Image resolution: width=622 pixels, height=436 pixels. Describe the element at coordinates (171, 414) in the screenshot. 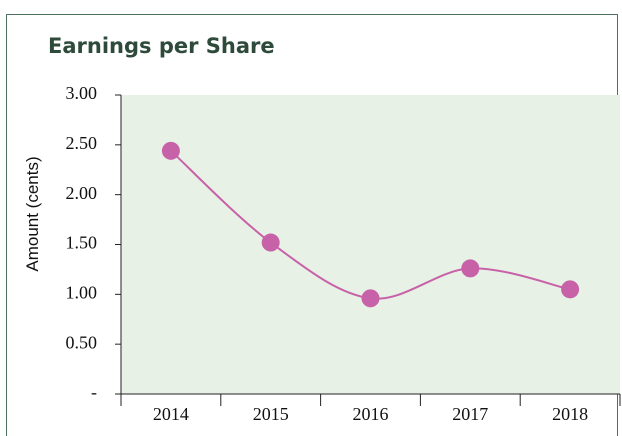

I see `x-tick-label: 2014` at that location.